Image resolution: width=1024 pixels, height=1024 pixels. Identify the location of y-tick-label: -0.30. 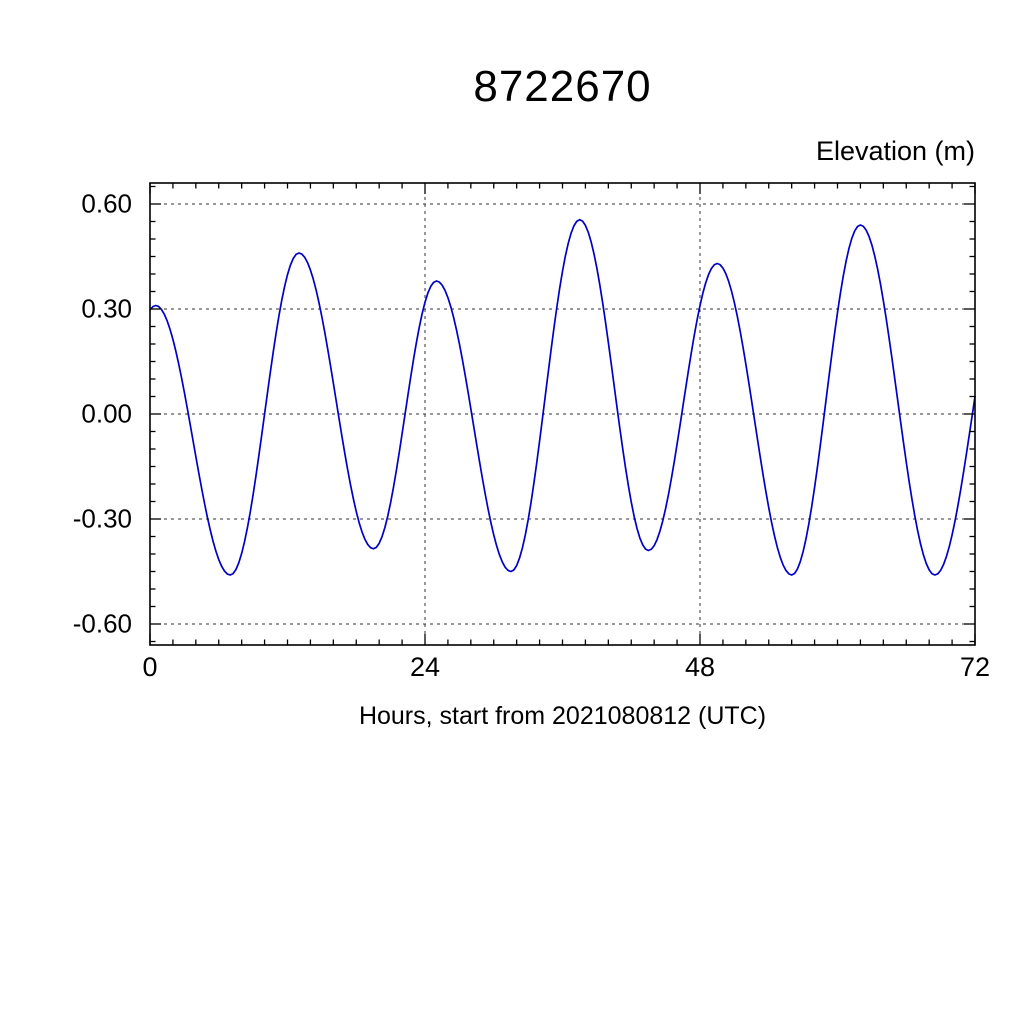
(102, 518).